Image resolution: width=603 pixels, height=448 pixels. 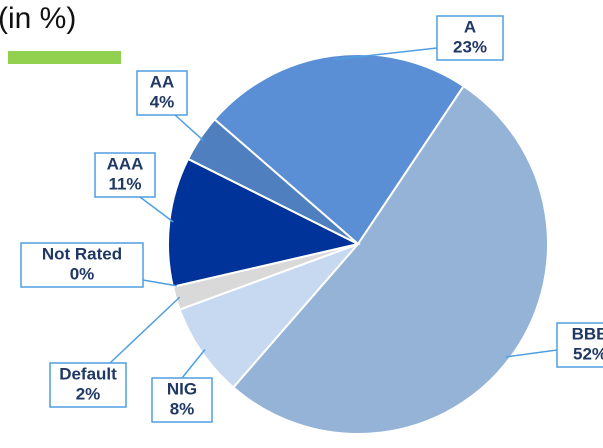 What do you see at coordinates (38, 18) in the screenshot?
I see `chart-title: (in %)` at bounding box center [38, 18].